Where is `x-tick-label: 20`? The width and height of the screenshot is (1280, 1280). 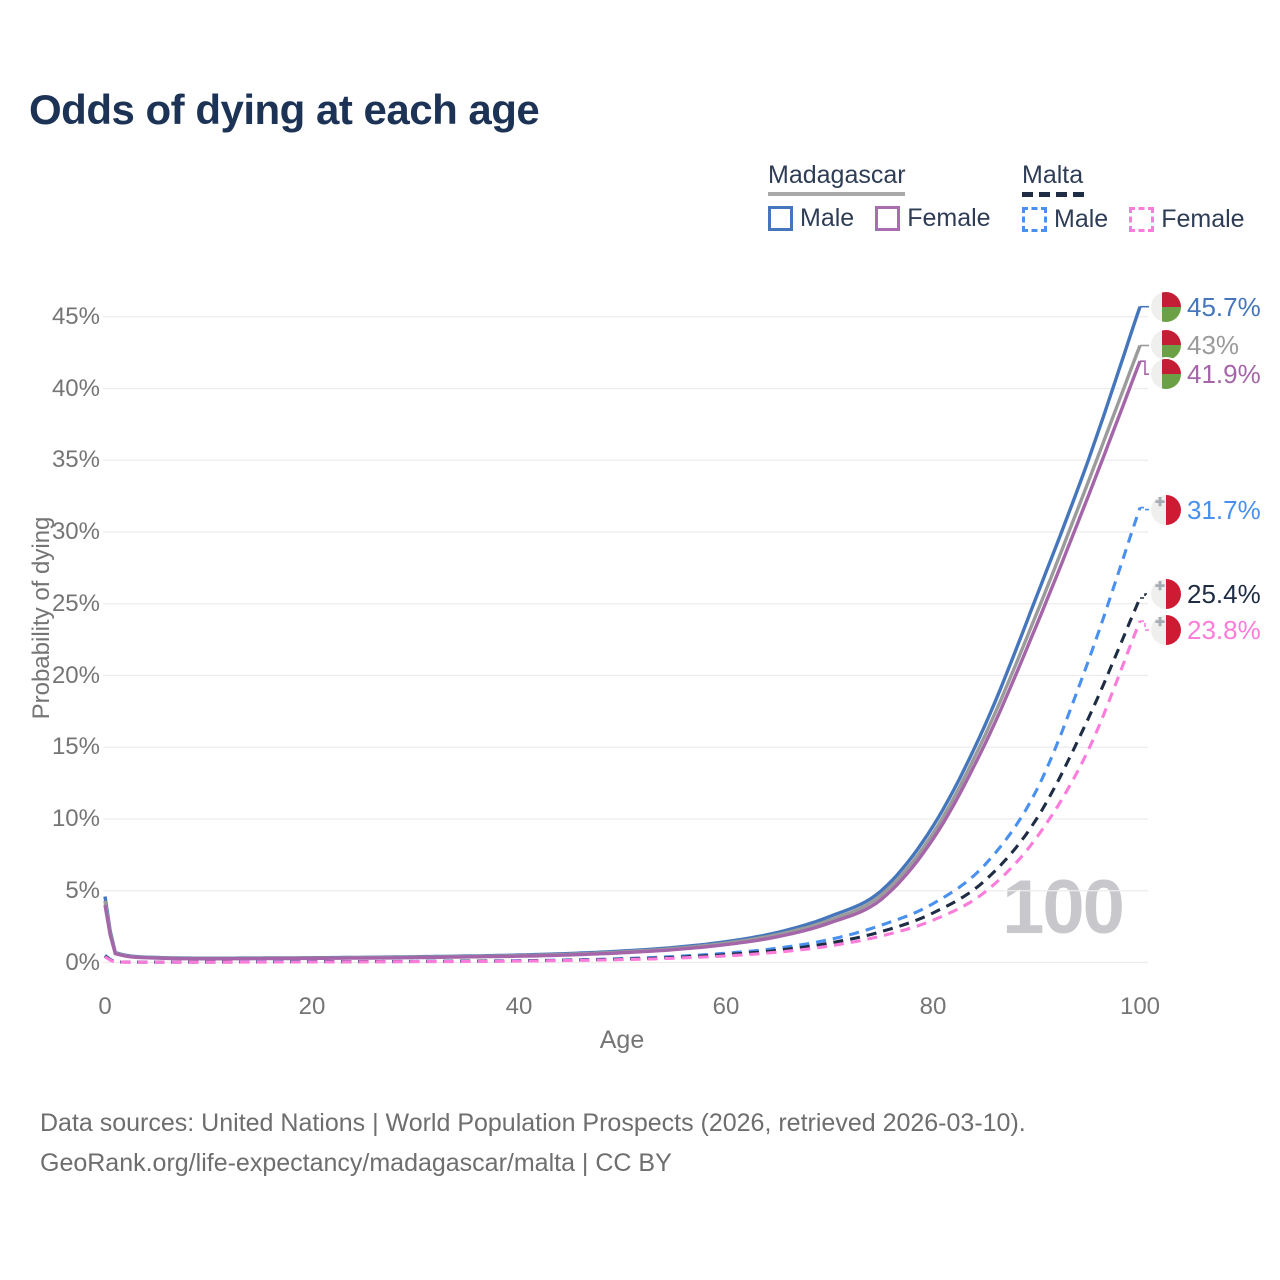
x-tick-label: 20 is located at coordinates (312, 1006).